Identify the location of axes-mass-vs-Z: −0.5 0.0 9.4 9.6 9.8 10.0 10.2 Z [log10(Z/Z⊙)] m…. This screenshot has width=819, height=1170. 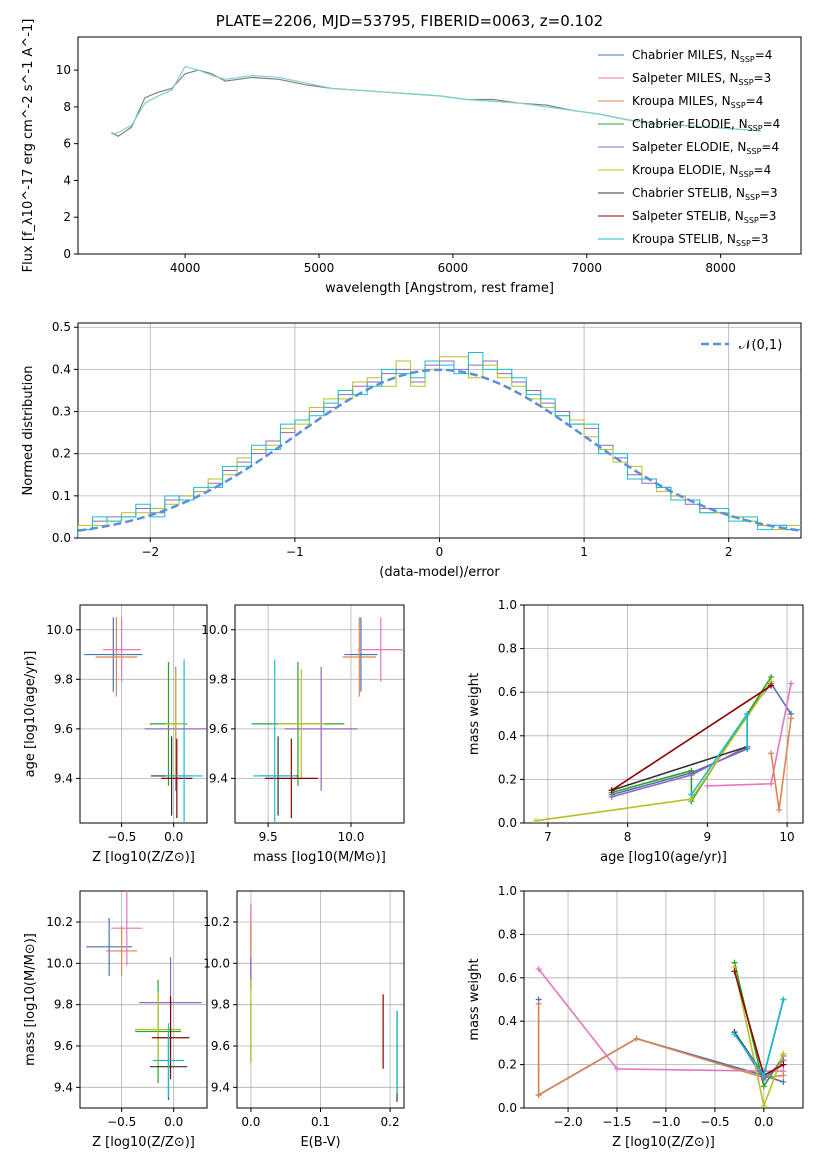
(115, 1020).